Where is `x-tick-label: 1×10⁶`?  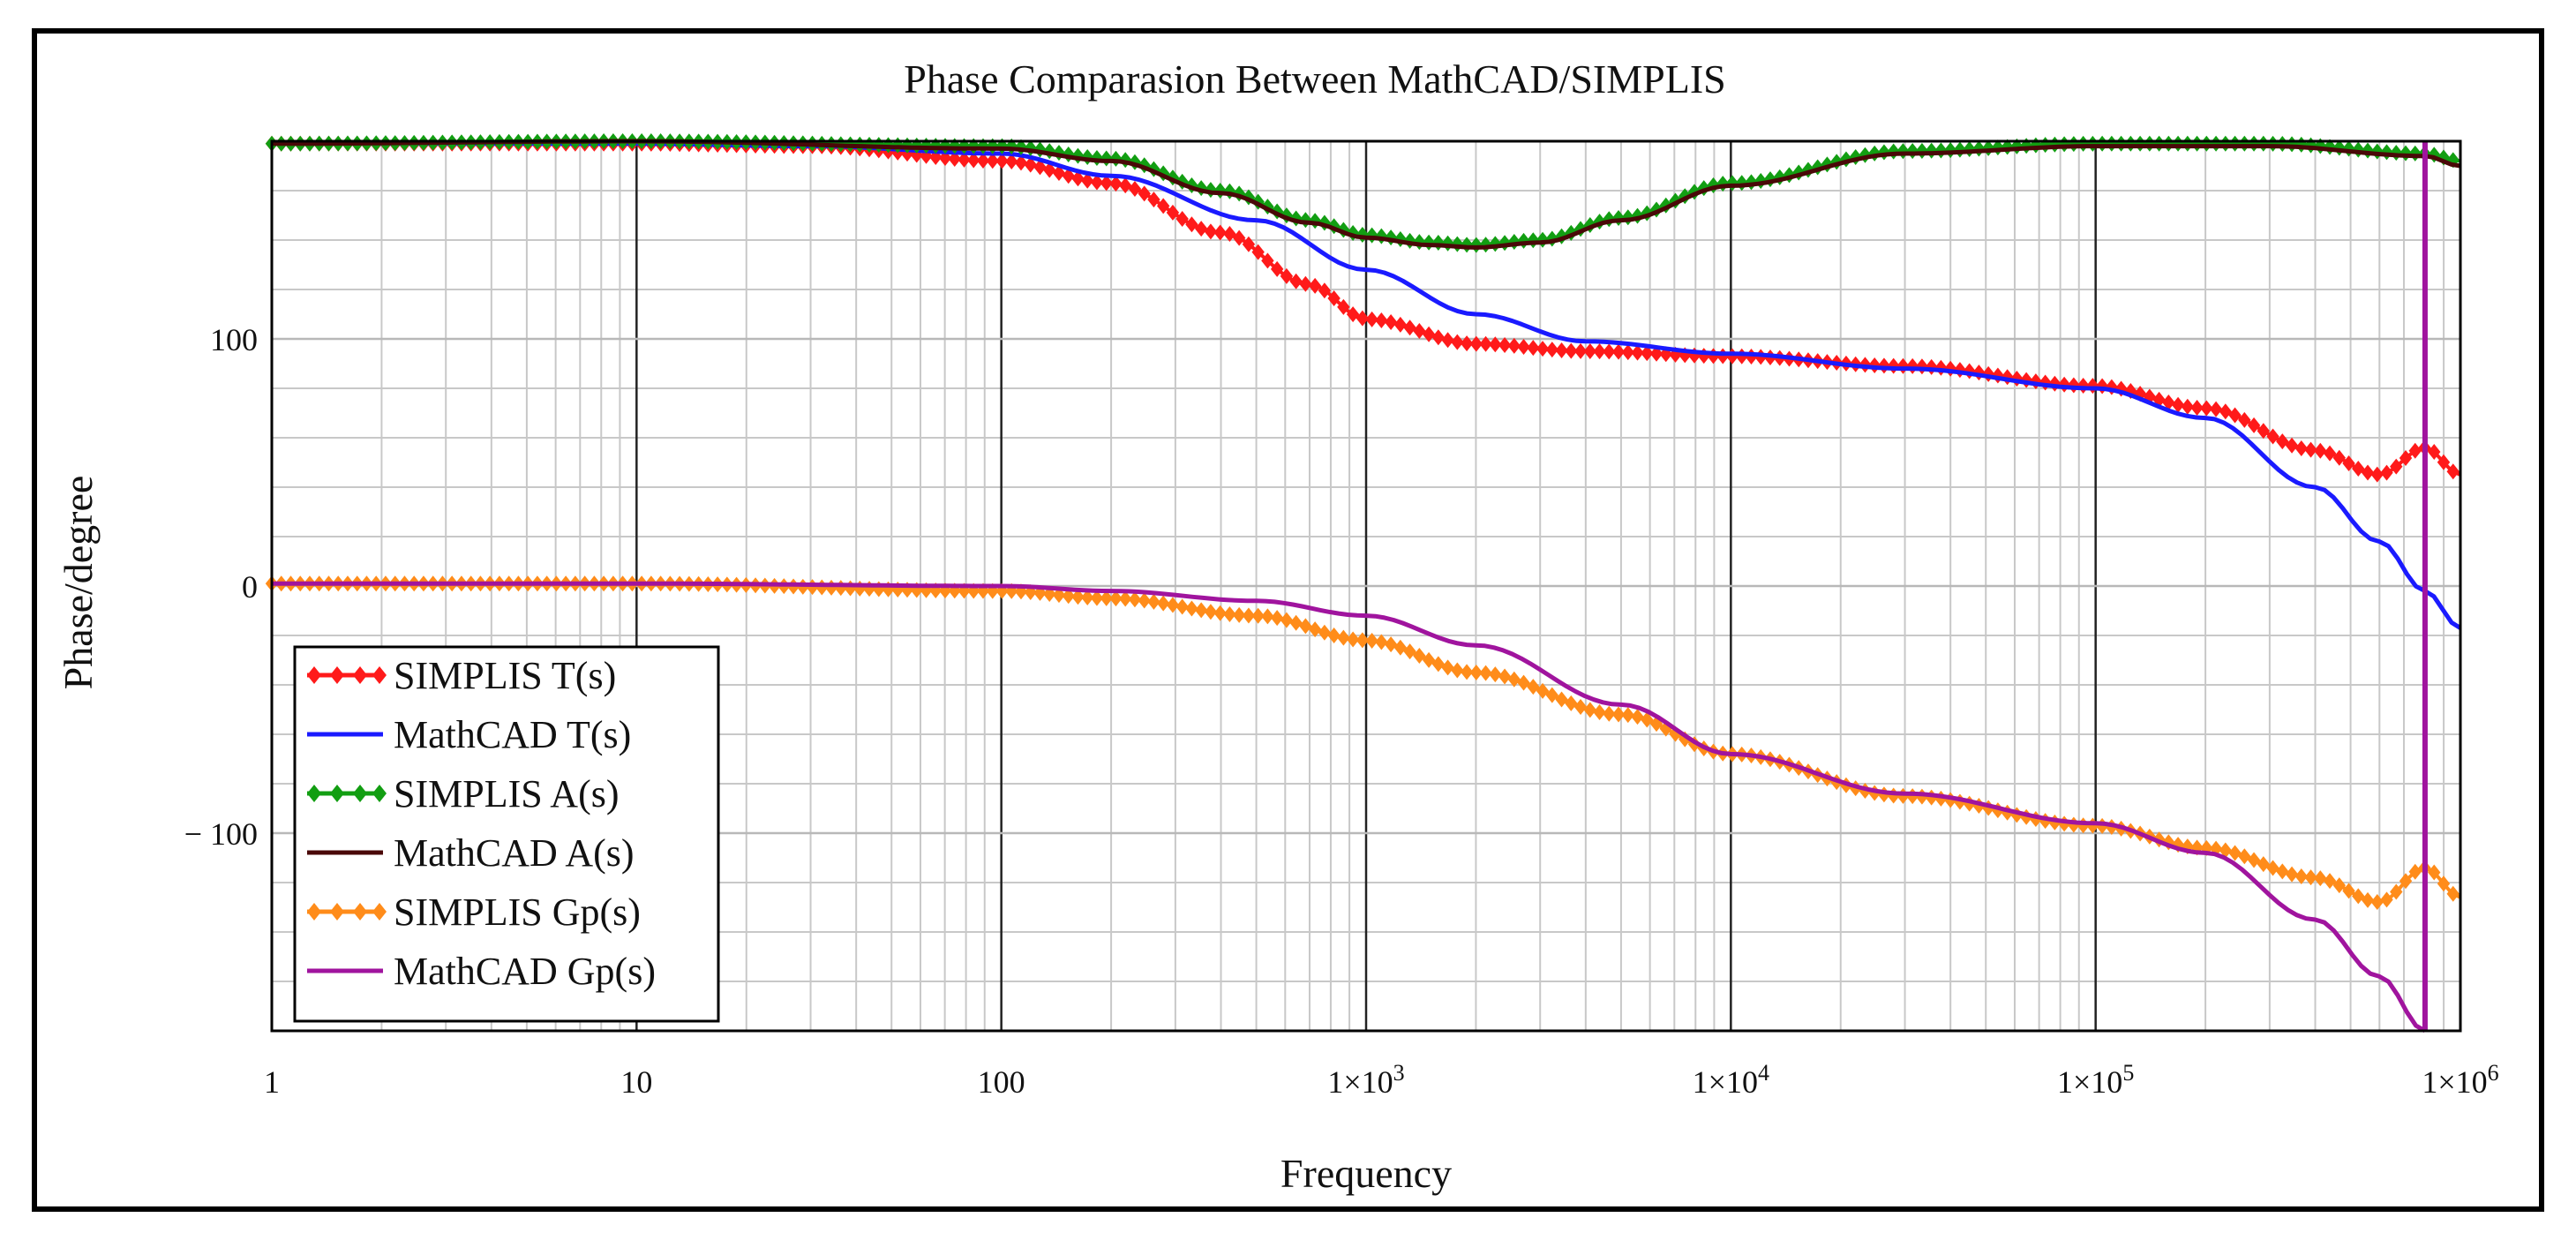
x-tick-label: 1×10⁶ is located at coordinates (2460, 1080).